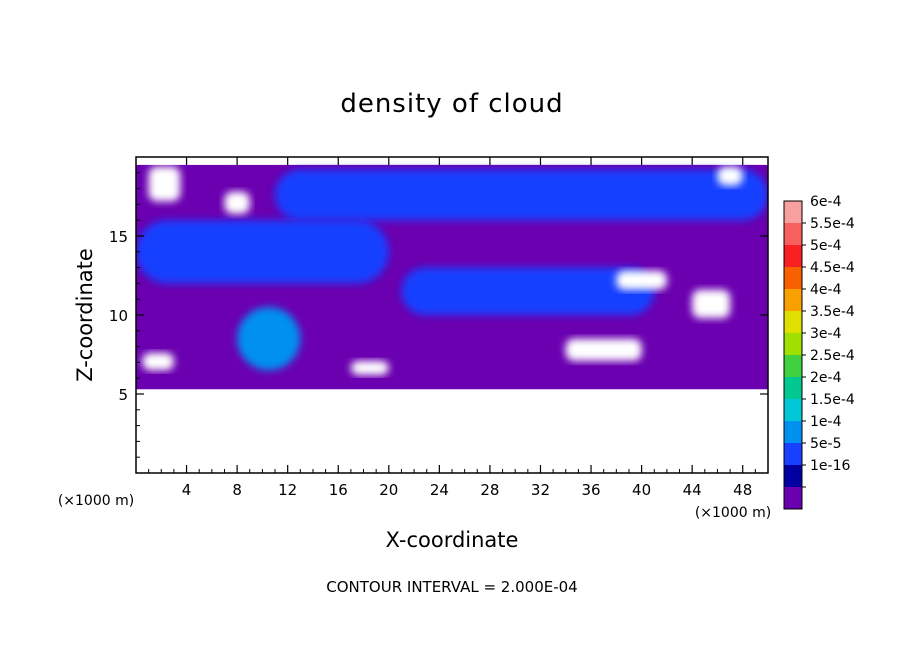 This screenshot has width=904, height=654. What do you see at coordinates (269, 339) in the screenshot?
I see `field-region-left-tower` at bounding box center [269, 339].